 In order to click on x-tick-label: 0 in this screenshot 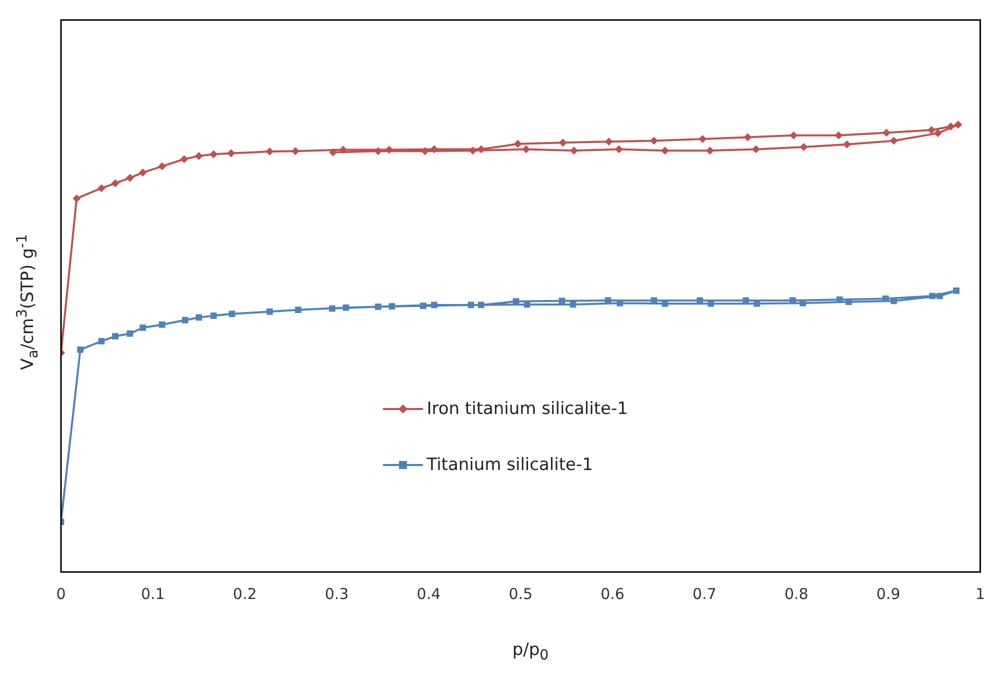, I will do `click(61, 593)`.